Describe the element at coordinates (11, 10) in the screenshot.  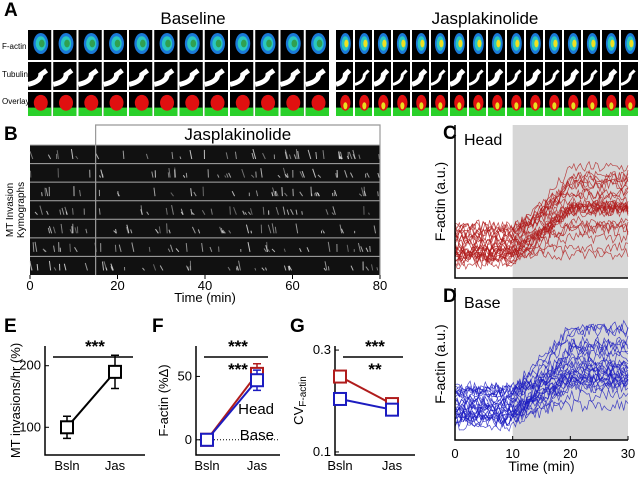
I see `panel-label: A` at that location.